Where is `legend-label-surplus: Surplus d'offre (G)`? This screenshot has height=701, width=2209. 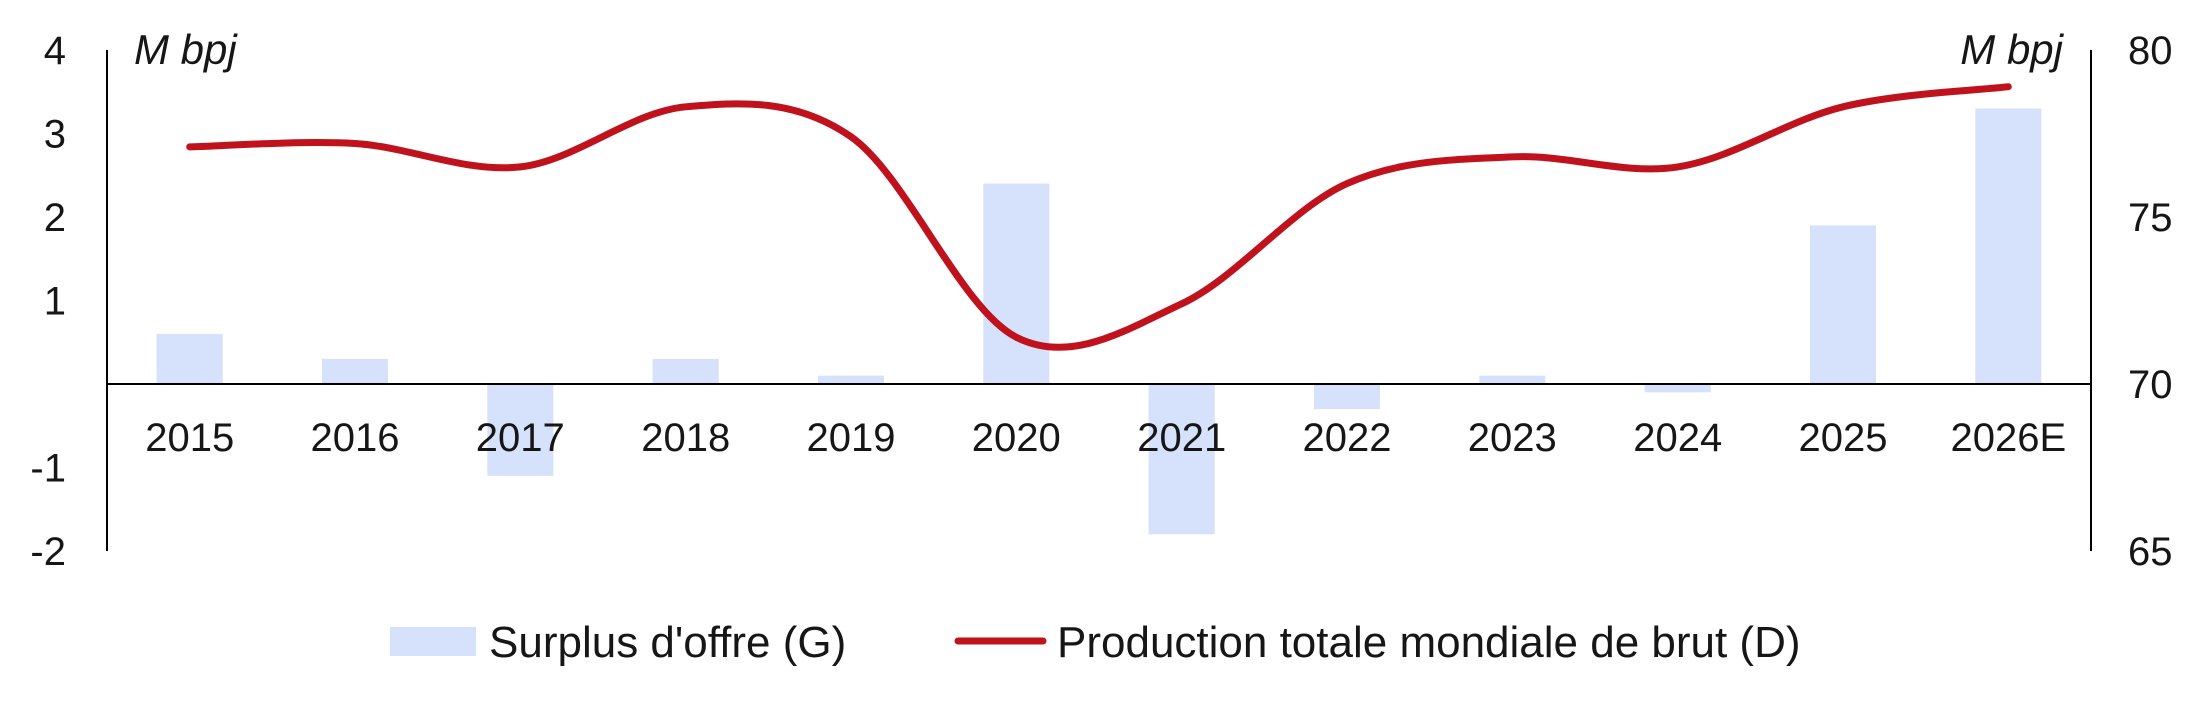 legend-label-surplus: Surplus d'offre (G) is located at coordinates (667, 642).